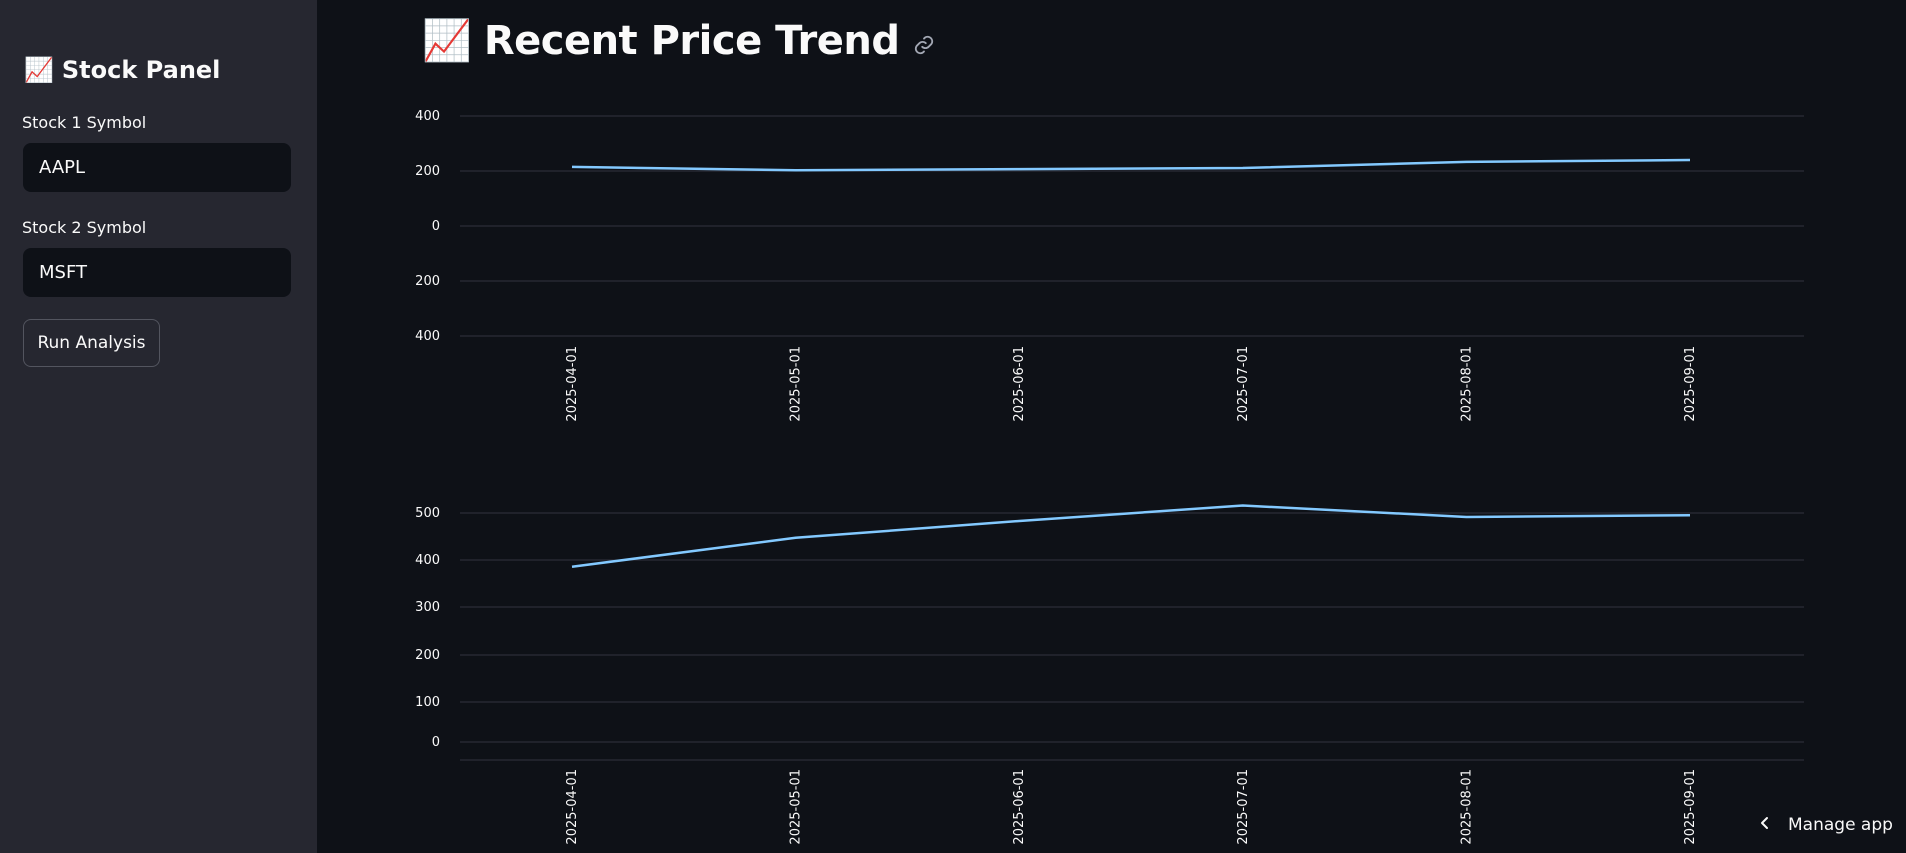 This screenshot has width=1906, height=853. Describe the element at coordinates (1840, 825) in the screenshot. I see `manage-app-label: Manage app` at that location.